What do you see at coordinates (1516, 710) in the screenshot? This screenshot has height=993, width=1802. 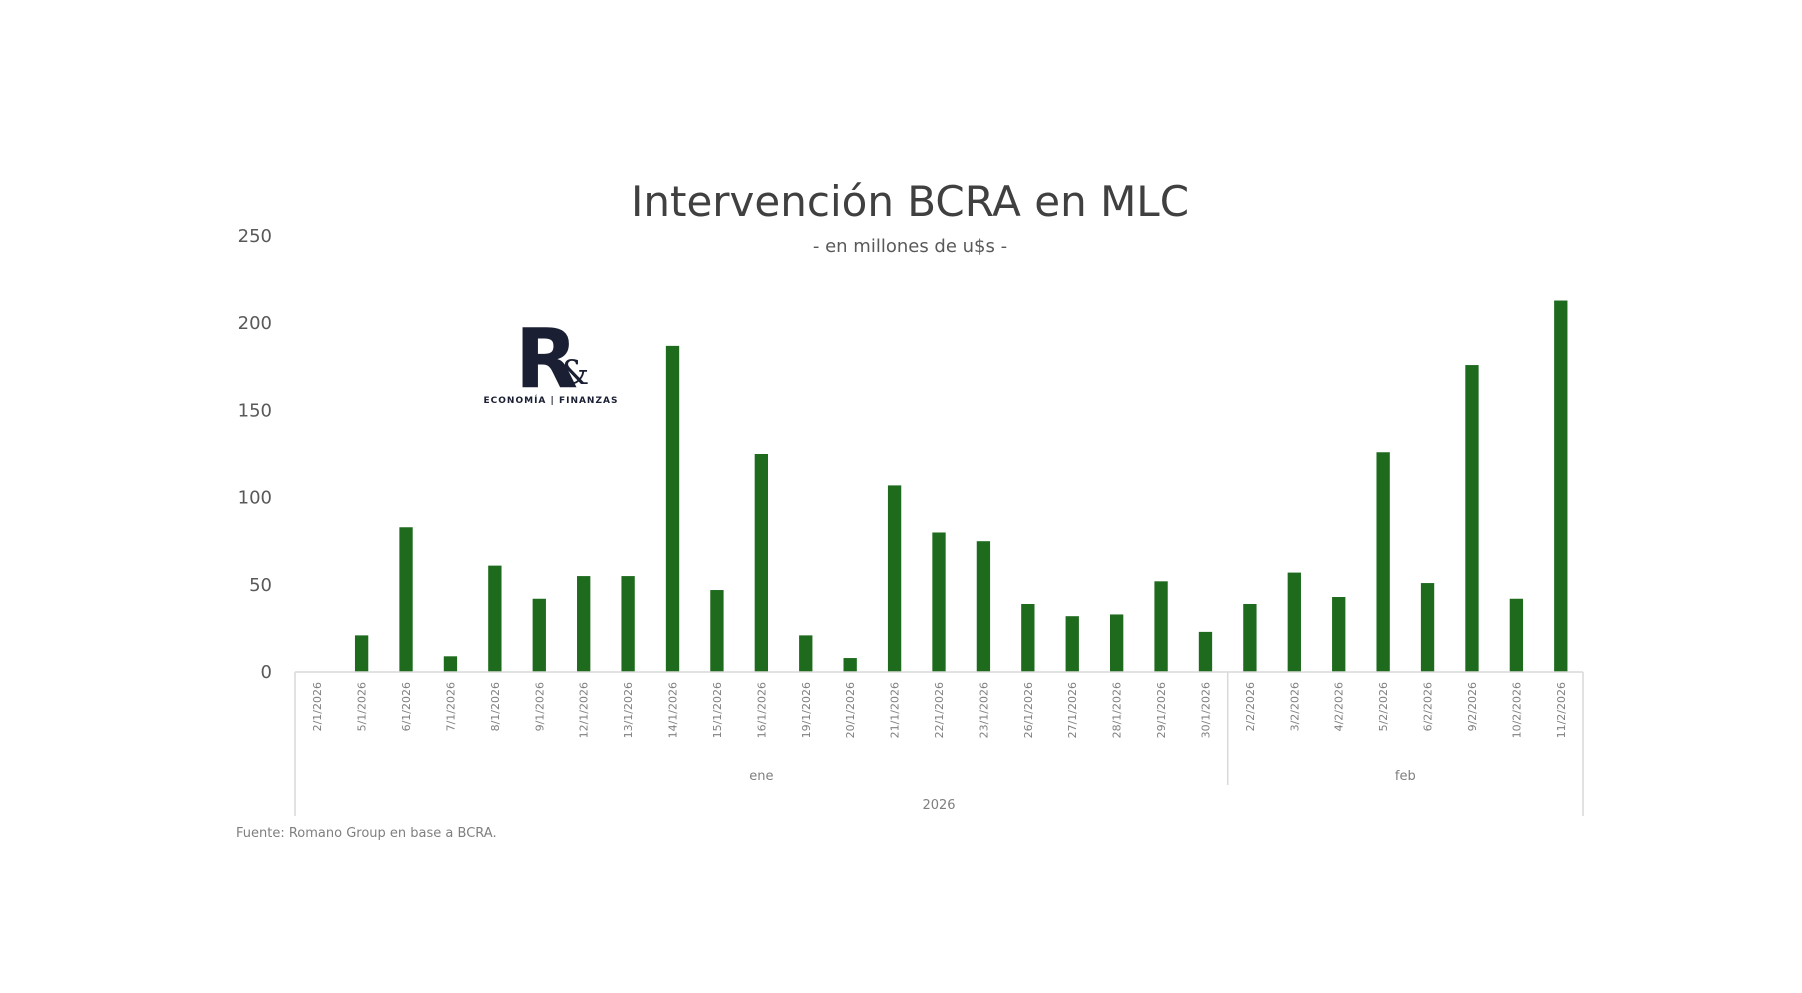 I see `x-tick-label: 10/2/2026` at bounding box center [1516, 710].